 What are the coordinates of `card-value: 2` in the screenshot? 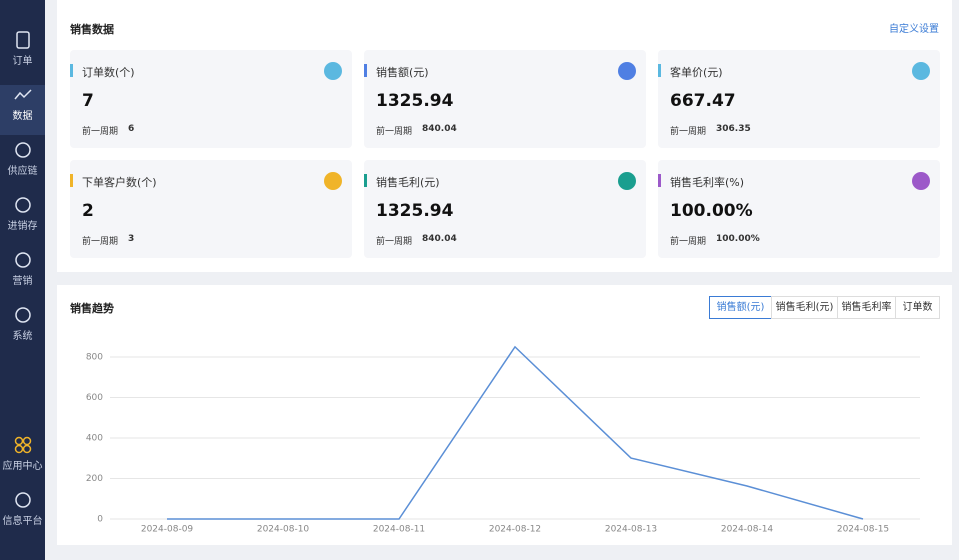 It's located at (88, 211).